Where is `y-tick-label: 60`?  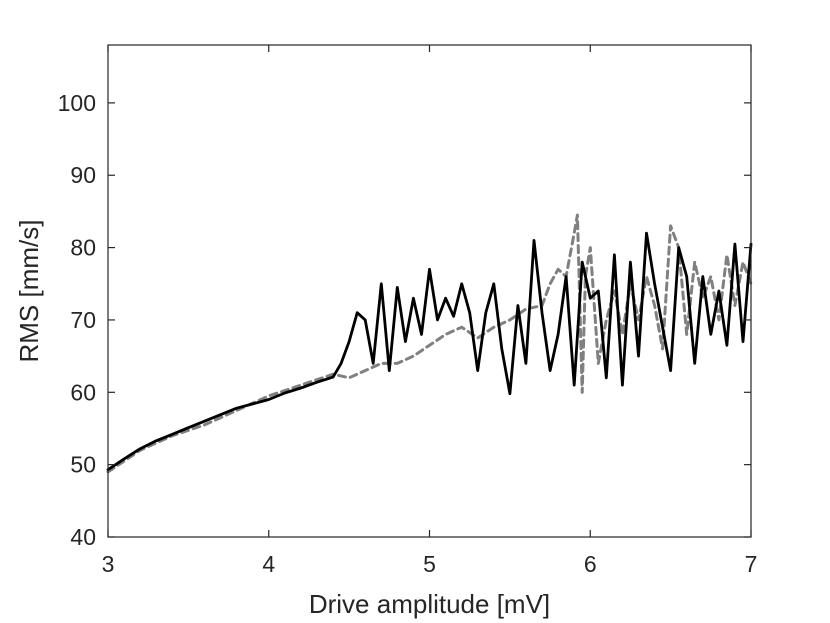 y-tick-label: 60 is located at coordinates (83, 392).